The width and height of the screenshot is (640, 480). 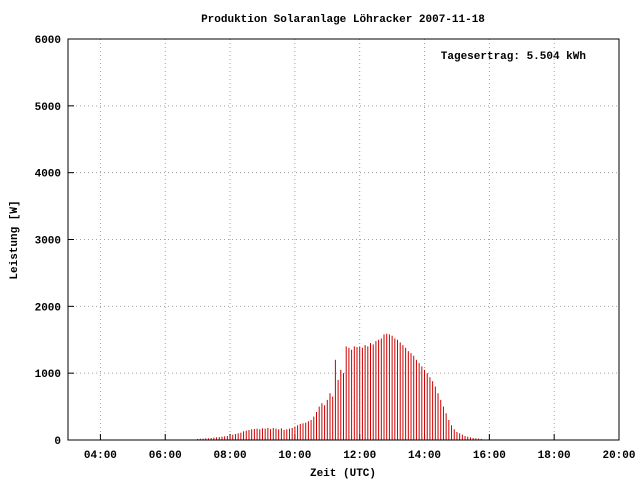 What do you see at coordinates (489, 456) in the screenshot?
I see `x-tick-label: 16:00` at bounding box center [489, 456].